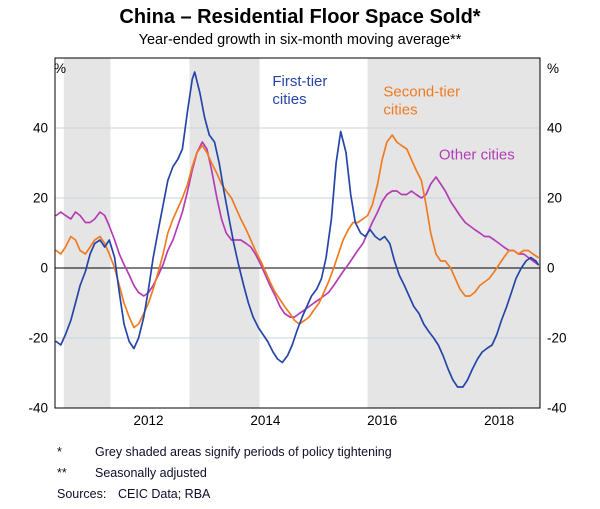 This screenshot has width=600, height=509. I want to click on y-tick-label-right: -20, so click(557, 338).